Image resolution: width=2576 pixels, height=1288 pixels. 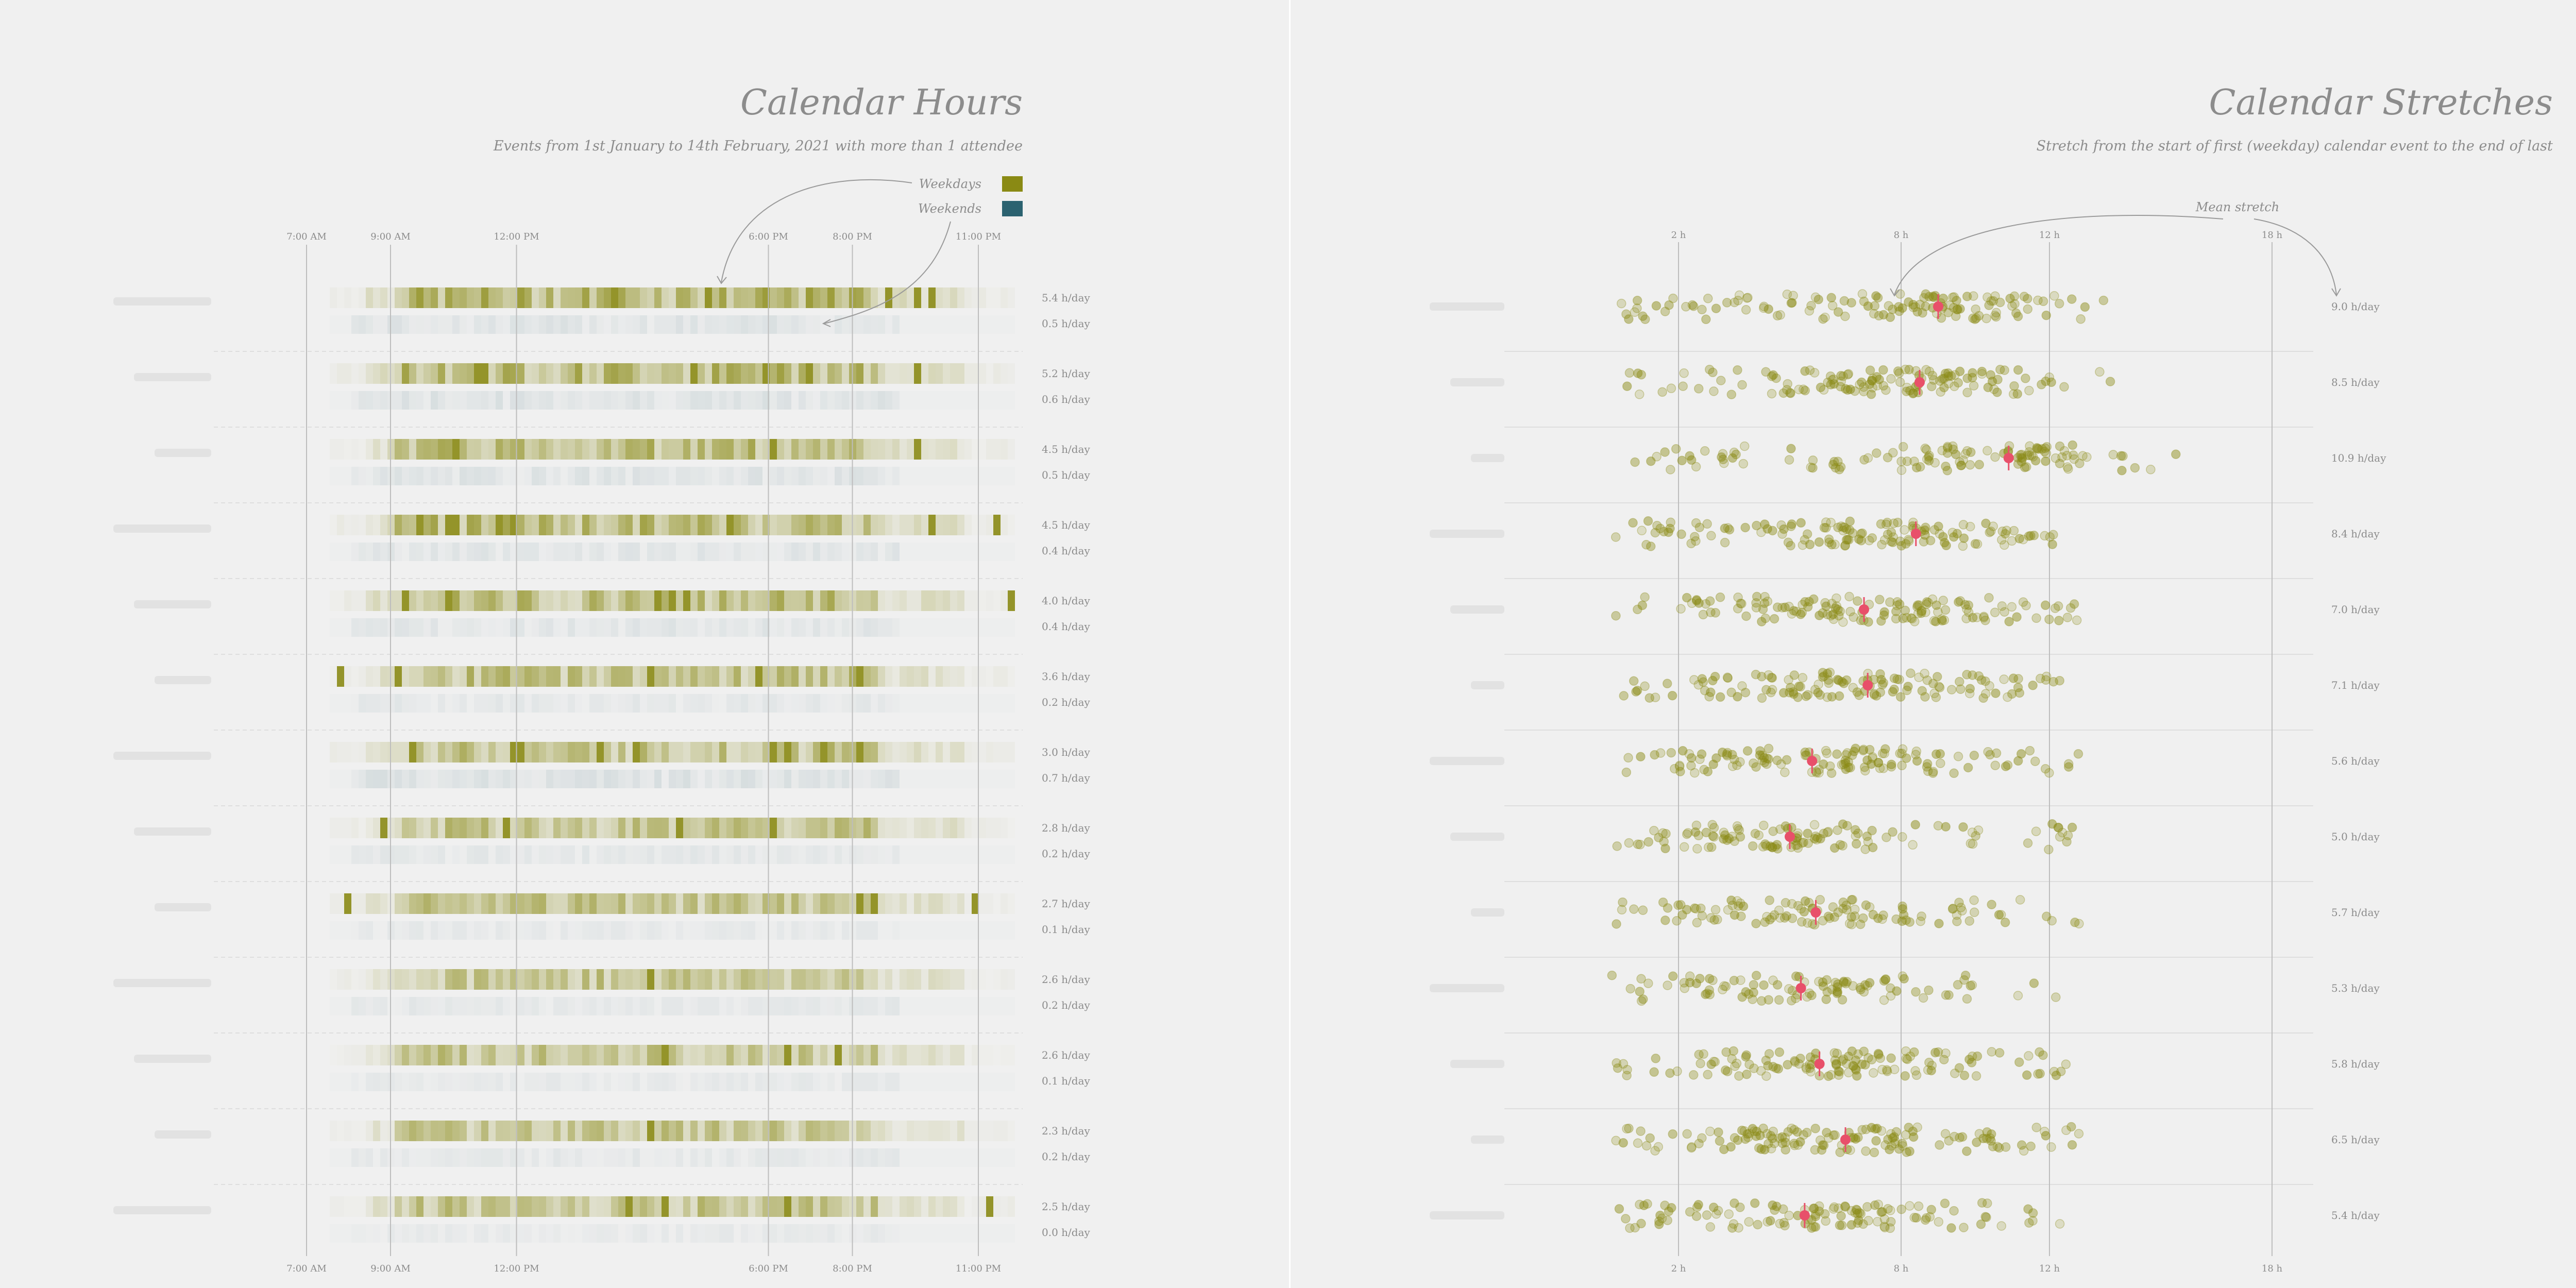 What do you see at coordinates (1012, 208) in the screenshot?
I see `legend-weekends-swatch` at bounding box center [1012, 208].